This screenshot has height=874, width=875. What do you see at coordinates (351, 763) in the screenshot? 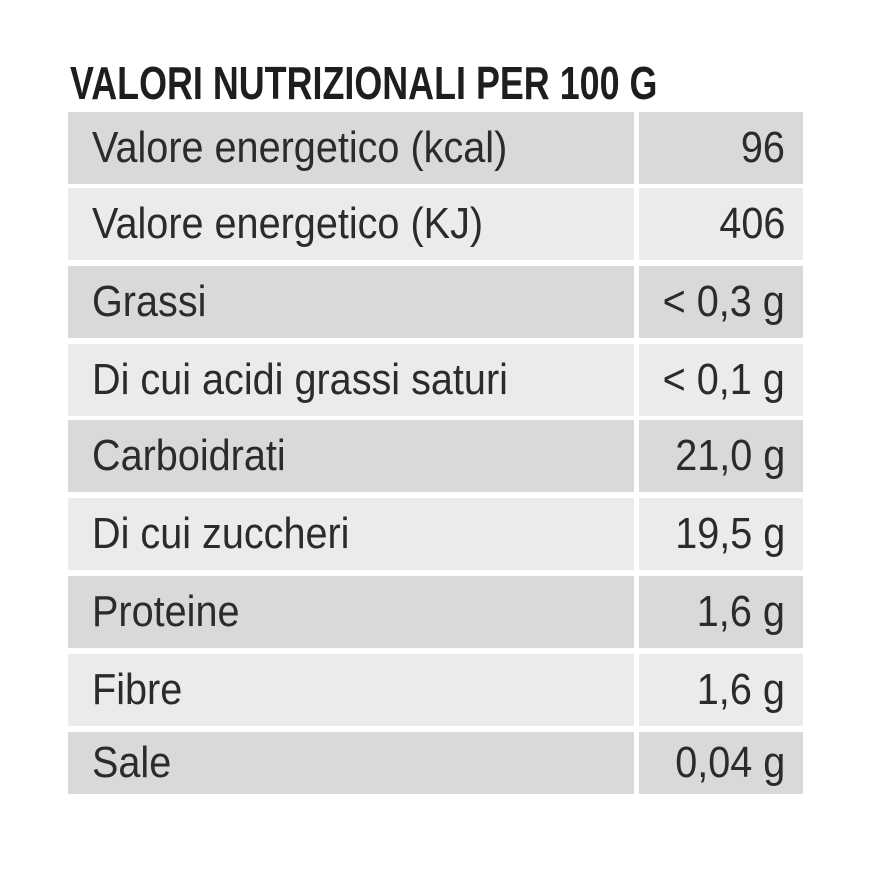
I see `label-cell: Sale` at bounding box center [351, 763].